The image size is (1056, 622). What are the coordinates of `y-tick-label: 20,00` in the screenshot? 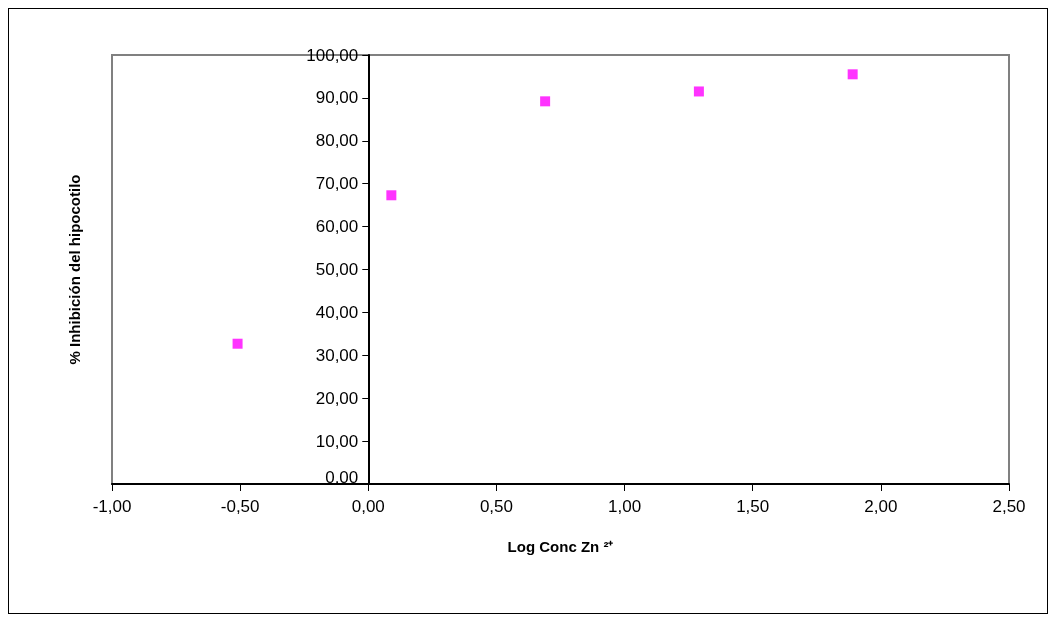 It's located at (337, 398).